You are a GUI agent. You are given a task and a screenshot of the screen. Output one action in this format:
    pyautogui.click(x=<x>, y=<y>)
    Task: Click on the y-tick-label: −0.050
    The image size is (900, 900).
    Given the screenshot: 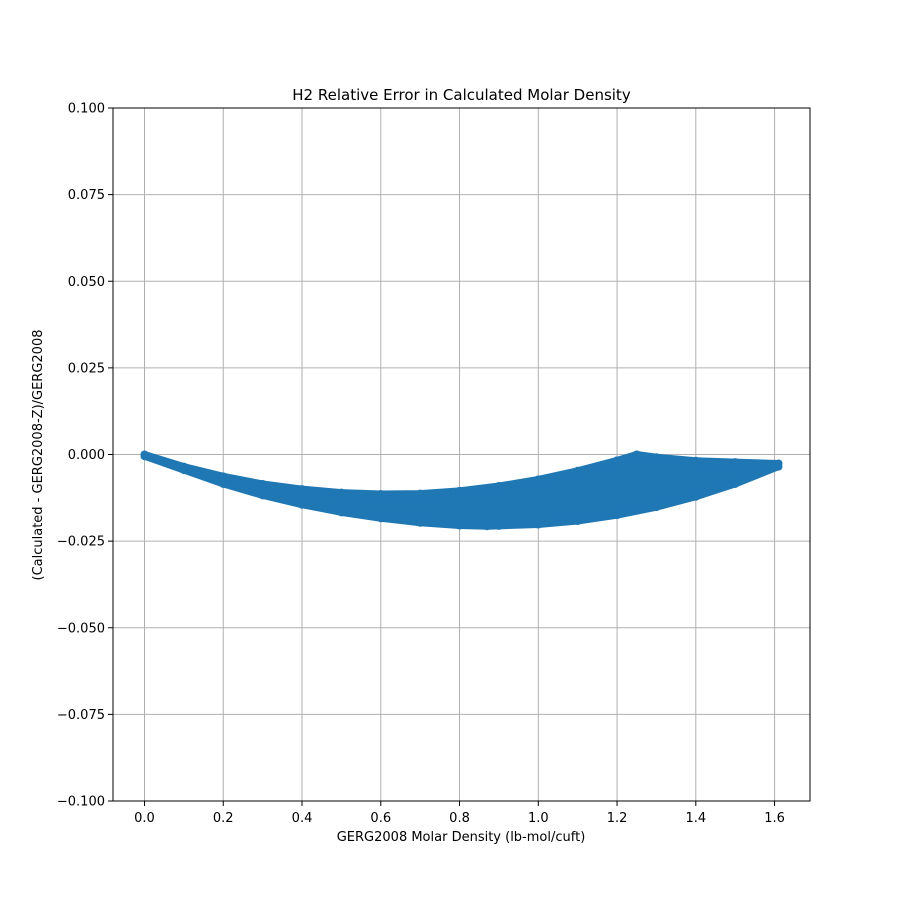 What is the action you would take?
    pyautogui.click(x=81, y=628)
    